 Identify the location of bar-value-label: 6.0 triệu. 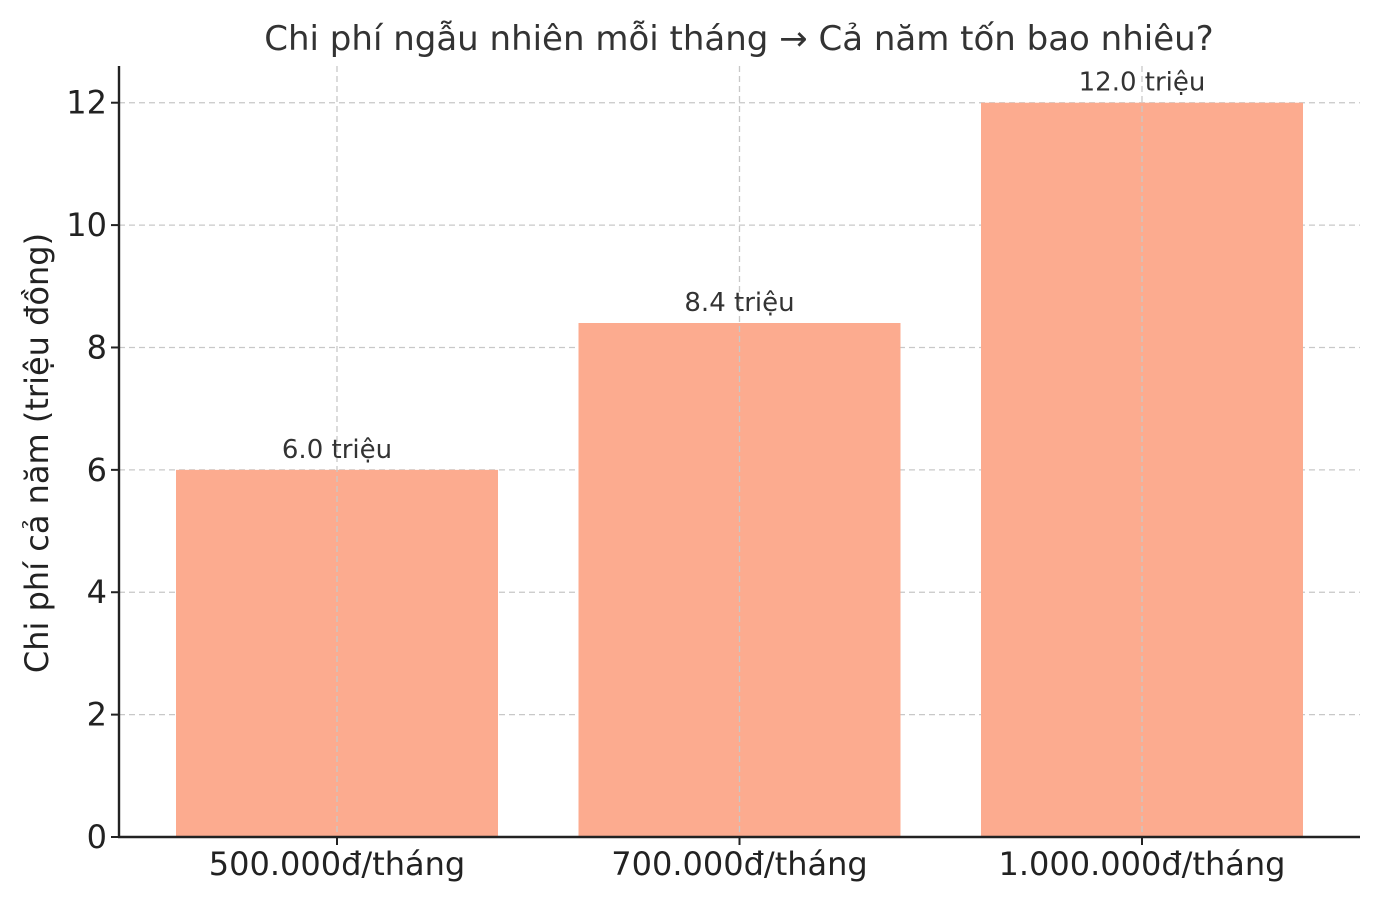
(337, 450).